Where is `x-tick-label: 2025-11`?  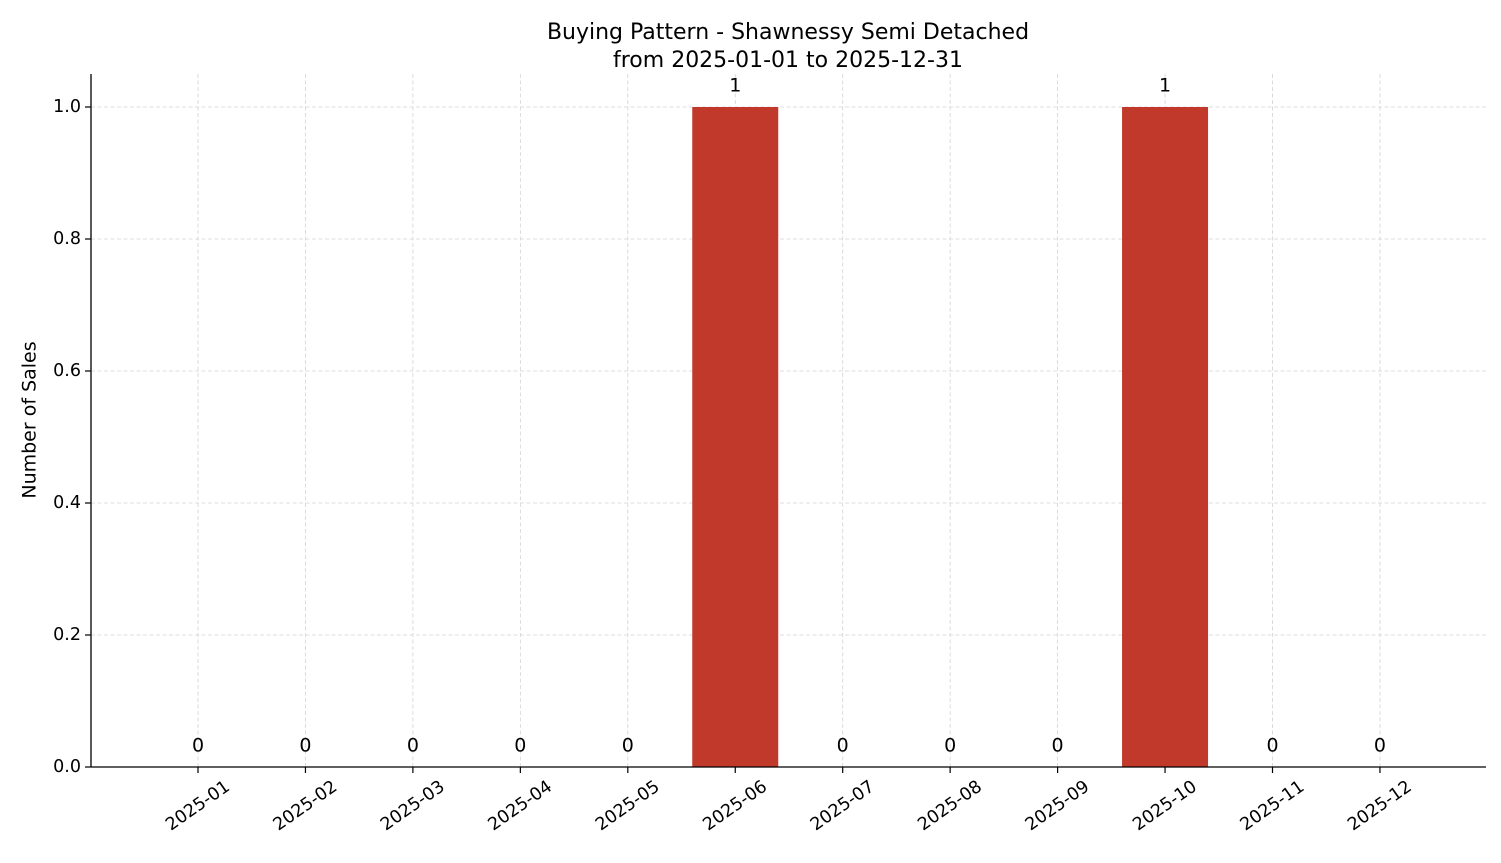 x-tick-label: 2025-11 is located at coordinates (1272, 806).